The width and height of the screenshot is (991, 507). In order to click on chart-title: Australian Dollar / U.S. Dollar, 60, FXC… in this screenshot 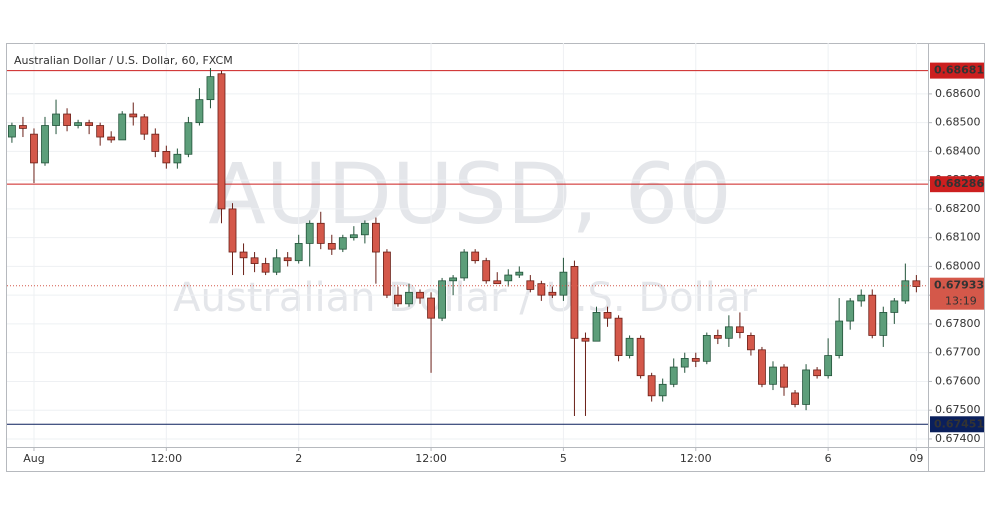, I will do `click(123, 60)`.